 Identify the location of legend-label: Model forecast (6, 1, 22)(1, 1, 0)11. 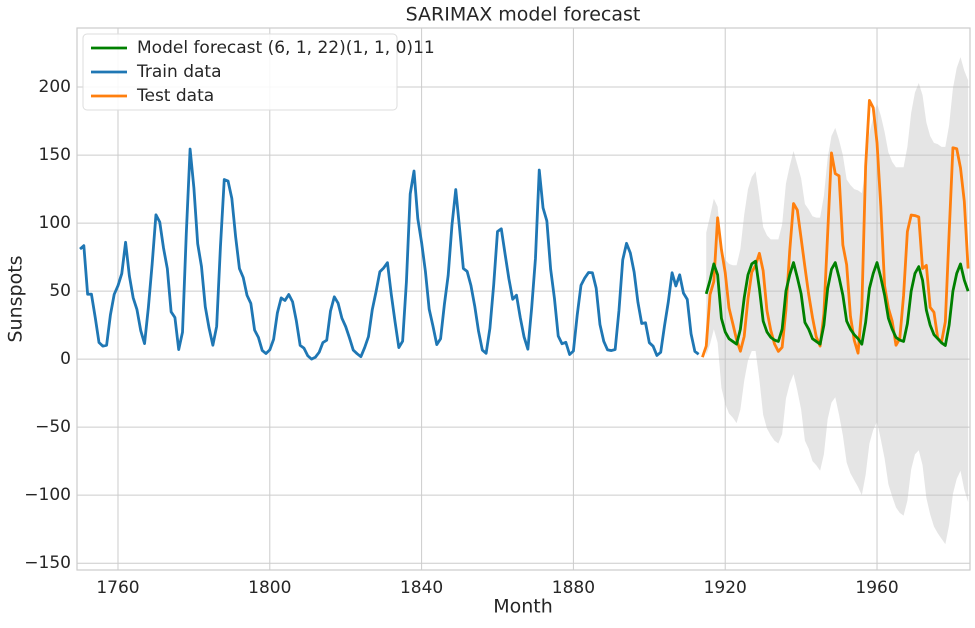
(286, 48).